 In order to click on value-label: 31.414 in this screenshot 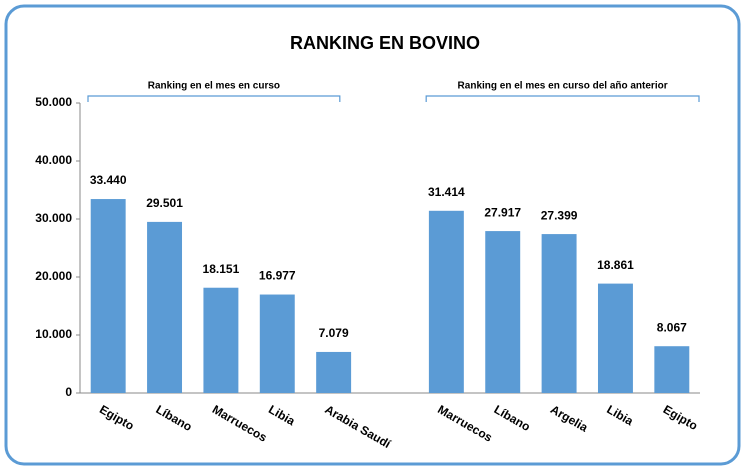, I will do `click(446, 192)`.